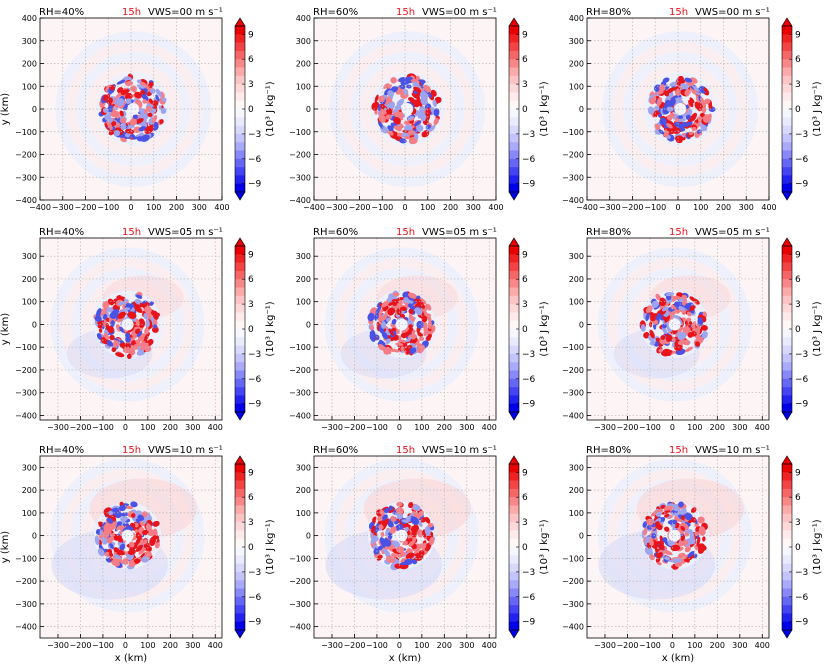 The image size is (827, 666). What do you see at coordinates (587, 207) in the screenshot?
I see `x-tick-label: −400` at bounding box center [587, 207].